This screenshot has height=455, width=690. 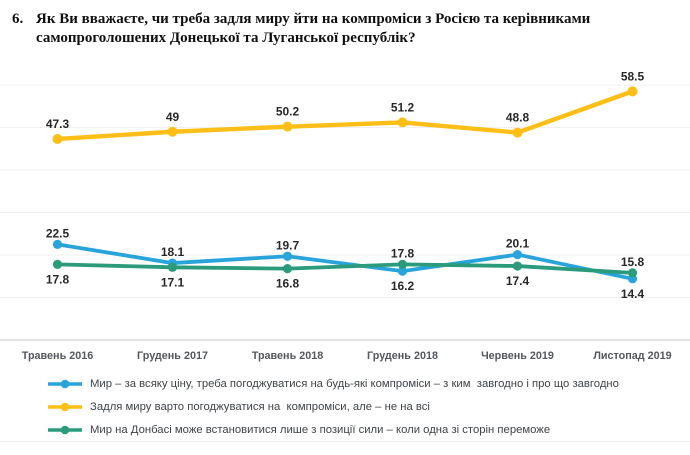 What do you see at coordinates (58, 124) in the screenshot?
I see `value-label: 47.3` at bounding box center [58, 124].